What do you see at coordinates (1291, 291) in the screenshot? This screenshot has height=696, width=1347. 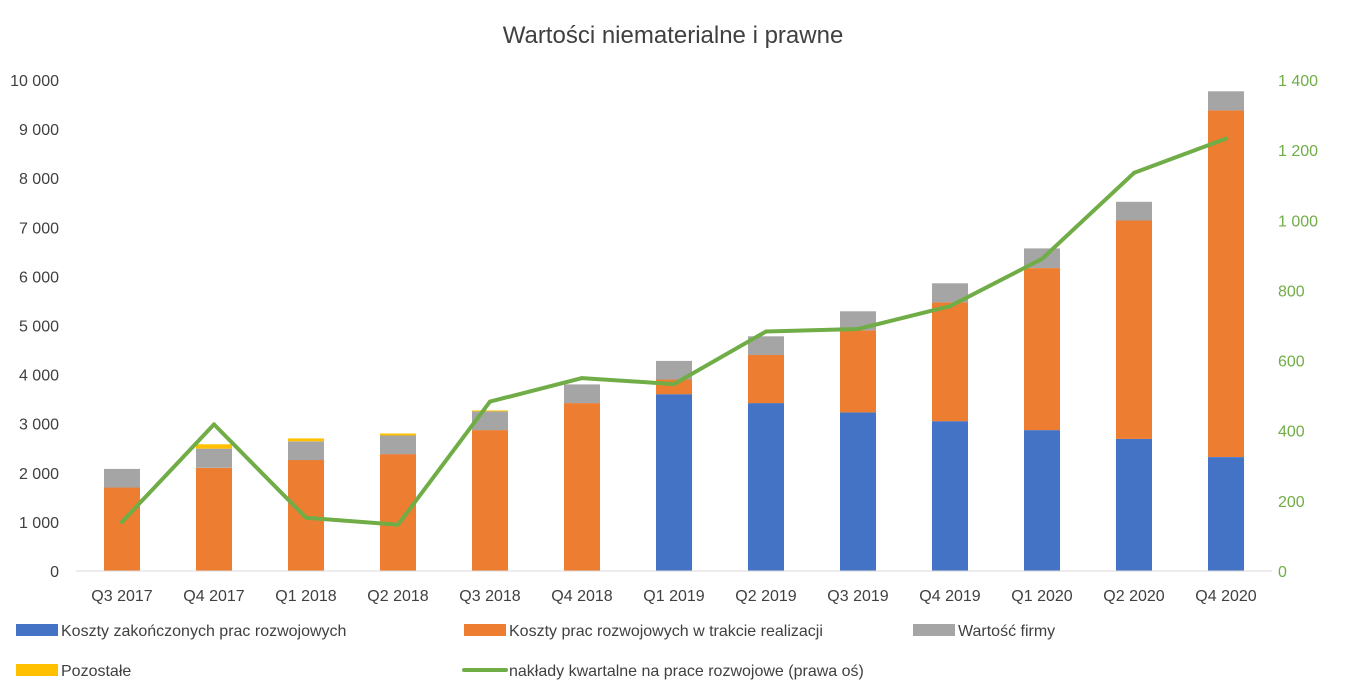 I see `y-right-tick-label: 800` at bounding box center [1291, 291].